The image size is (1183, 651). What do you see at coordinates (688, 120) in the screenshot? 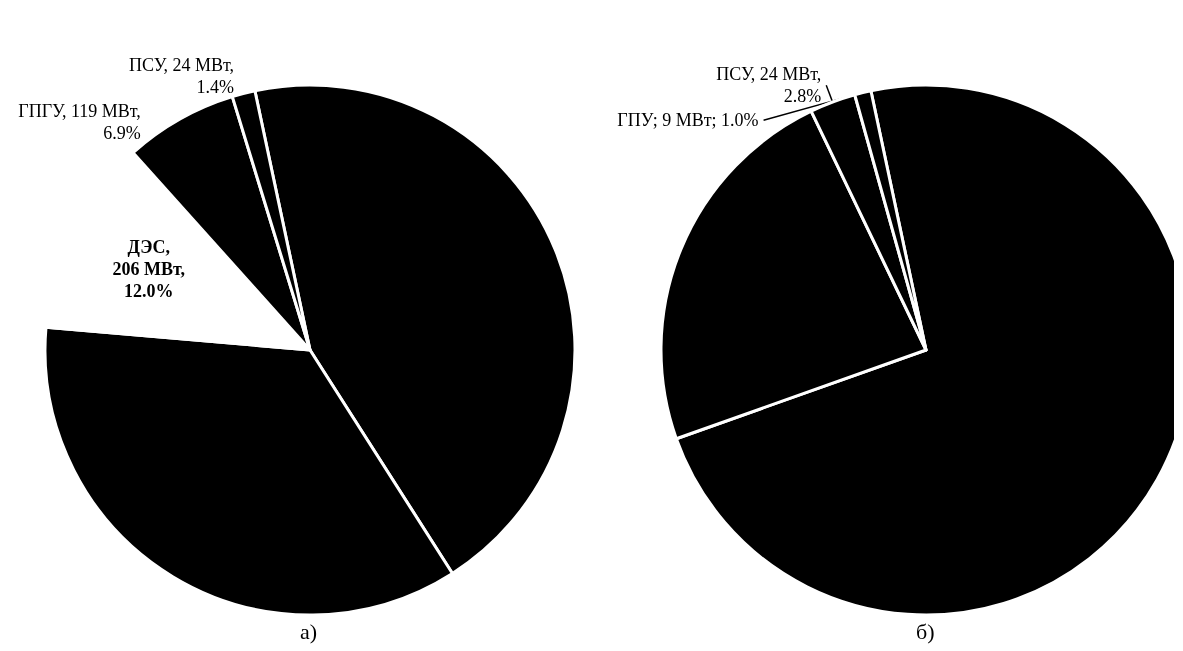
I see `slice-label: ГПУ; 9 МВт; 1.0%` at bounding box center [688, 120].